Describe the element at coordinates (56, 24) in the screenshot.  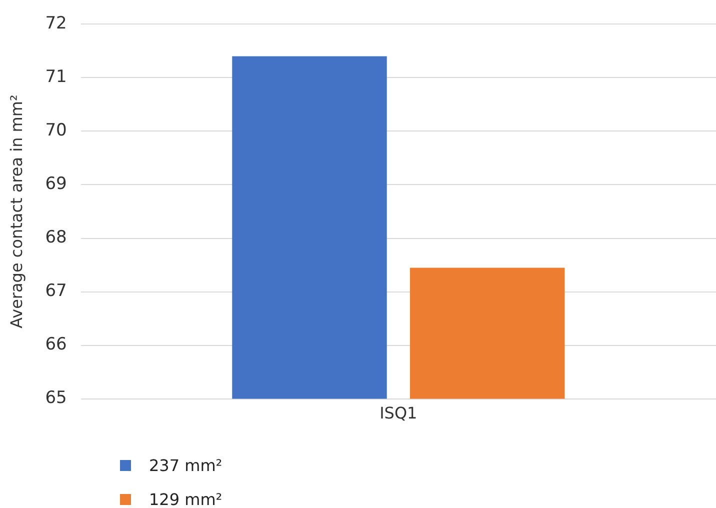
I see `y-tick-label: 72` at that location.